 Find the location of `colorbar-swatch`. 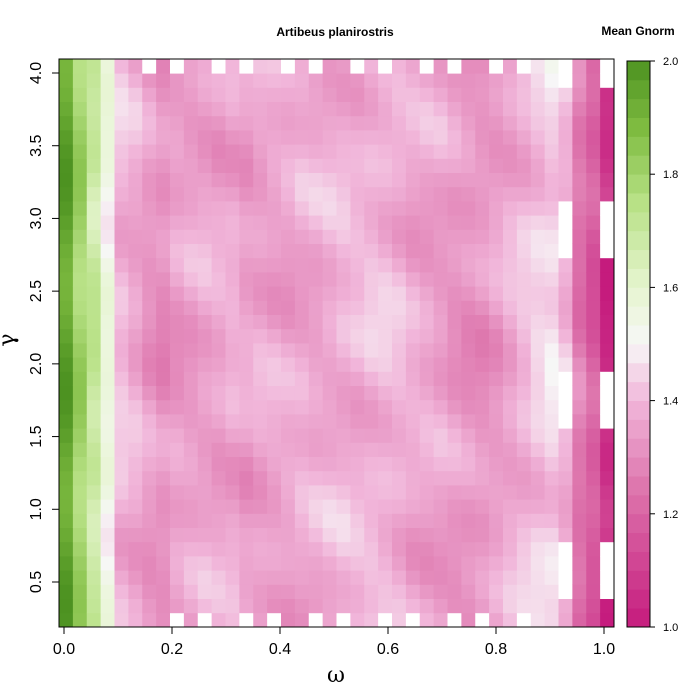

colorbar-swatch is located at coordinates (638, 467).